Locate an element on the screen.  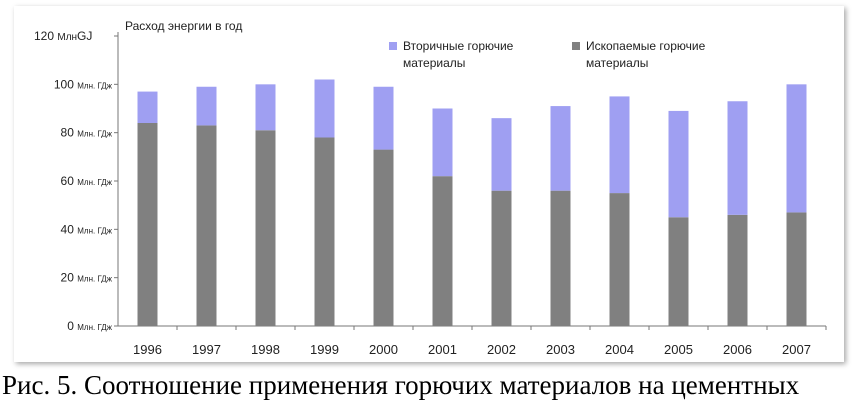
y-tick-value: 40 is located at coordinates (69, 229).